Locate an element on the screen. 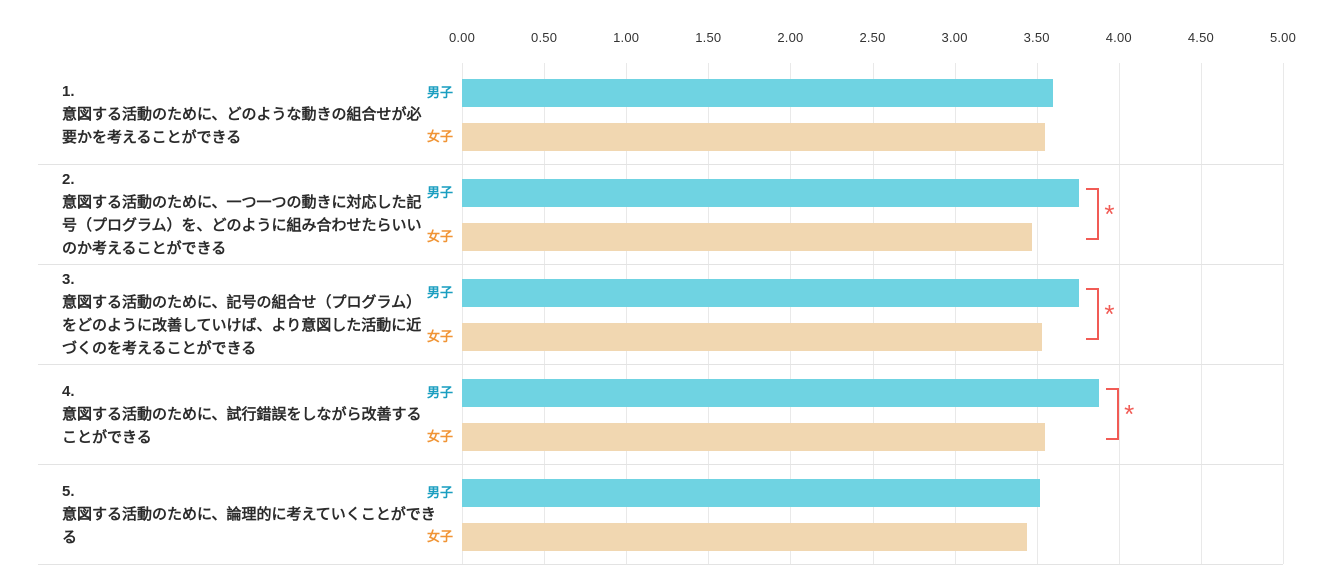 The width and height of the screenshot is (1323, 584). x-axis-tick-label: 4.50 is located at coordinates (1200, 37).